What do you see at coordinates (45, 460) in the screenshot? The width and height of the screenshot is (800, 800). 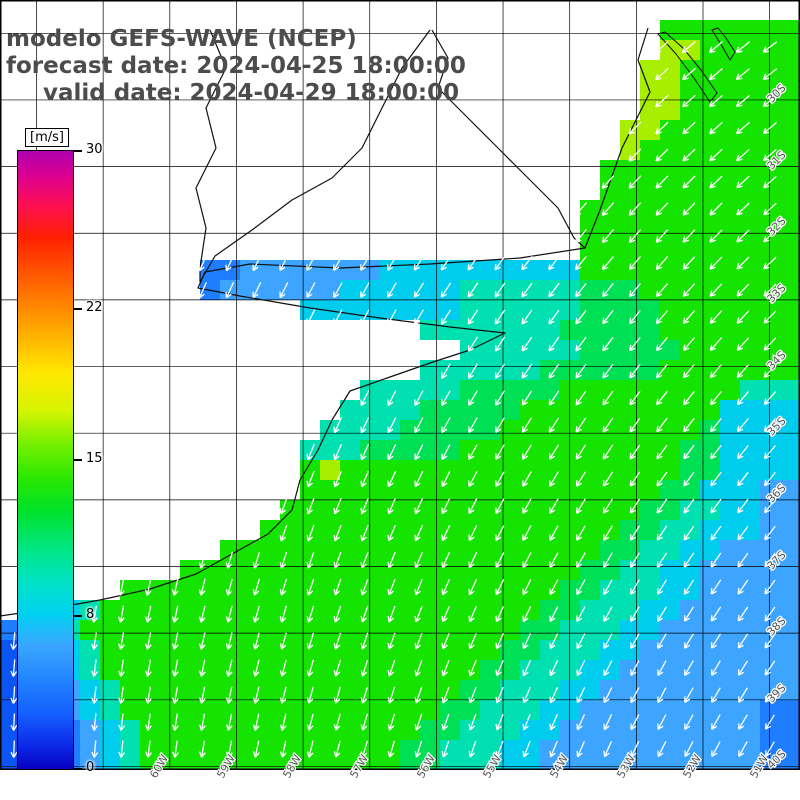 I see `colorbar-gradient` at bounding box center [45, 460].